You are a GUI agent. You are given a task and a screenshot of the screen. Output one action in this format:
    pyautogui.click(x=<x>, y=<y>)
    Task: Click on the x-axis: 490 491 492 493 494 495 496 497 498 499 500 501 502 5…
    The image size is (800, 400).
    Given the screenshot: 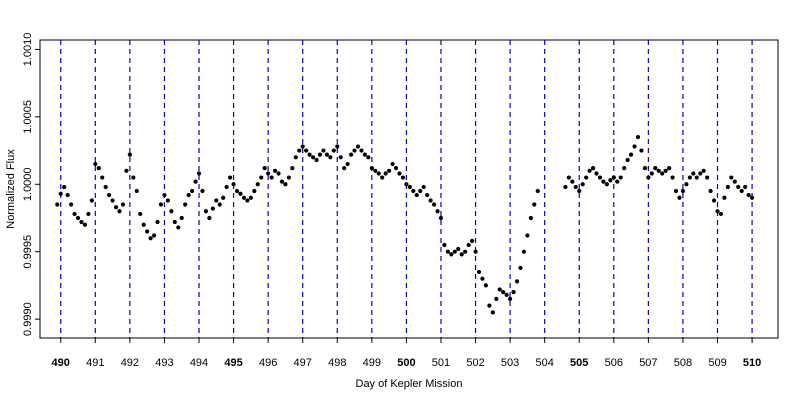 What is the action you would take?
    pyautogui.click(x=406, y=353)
    